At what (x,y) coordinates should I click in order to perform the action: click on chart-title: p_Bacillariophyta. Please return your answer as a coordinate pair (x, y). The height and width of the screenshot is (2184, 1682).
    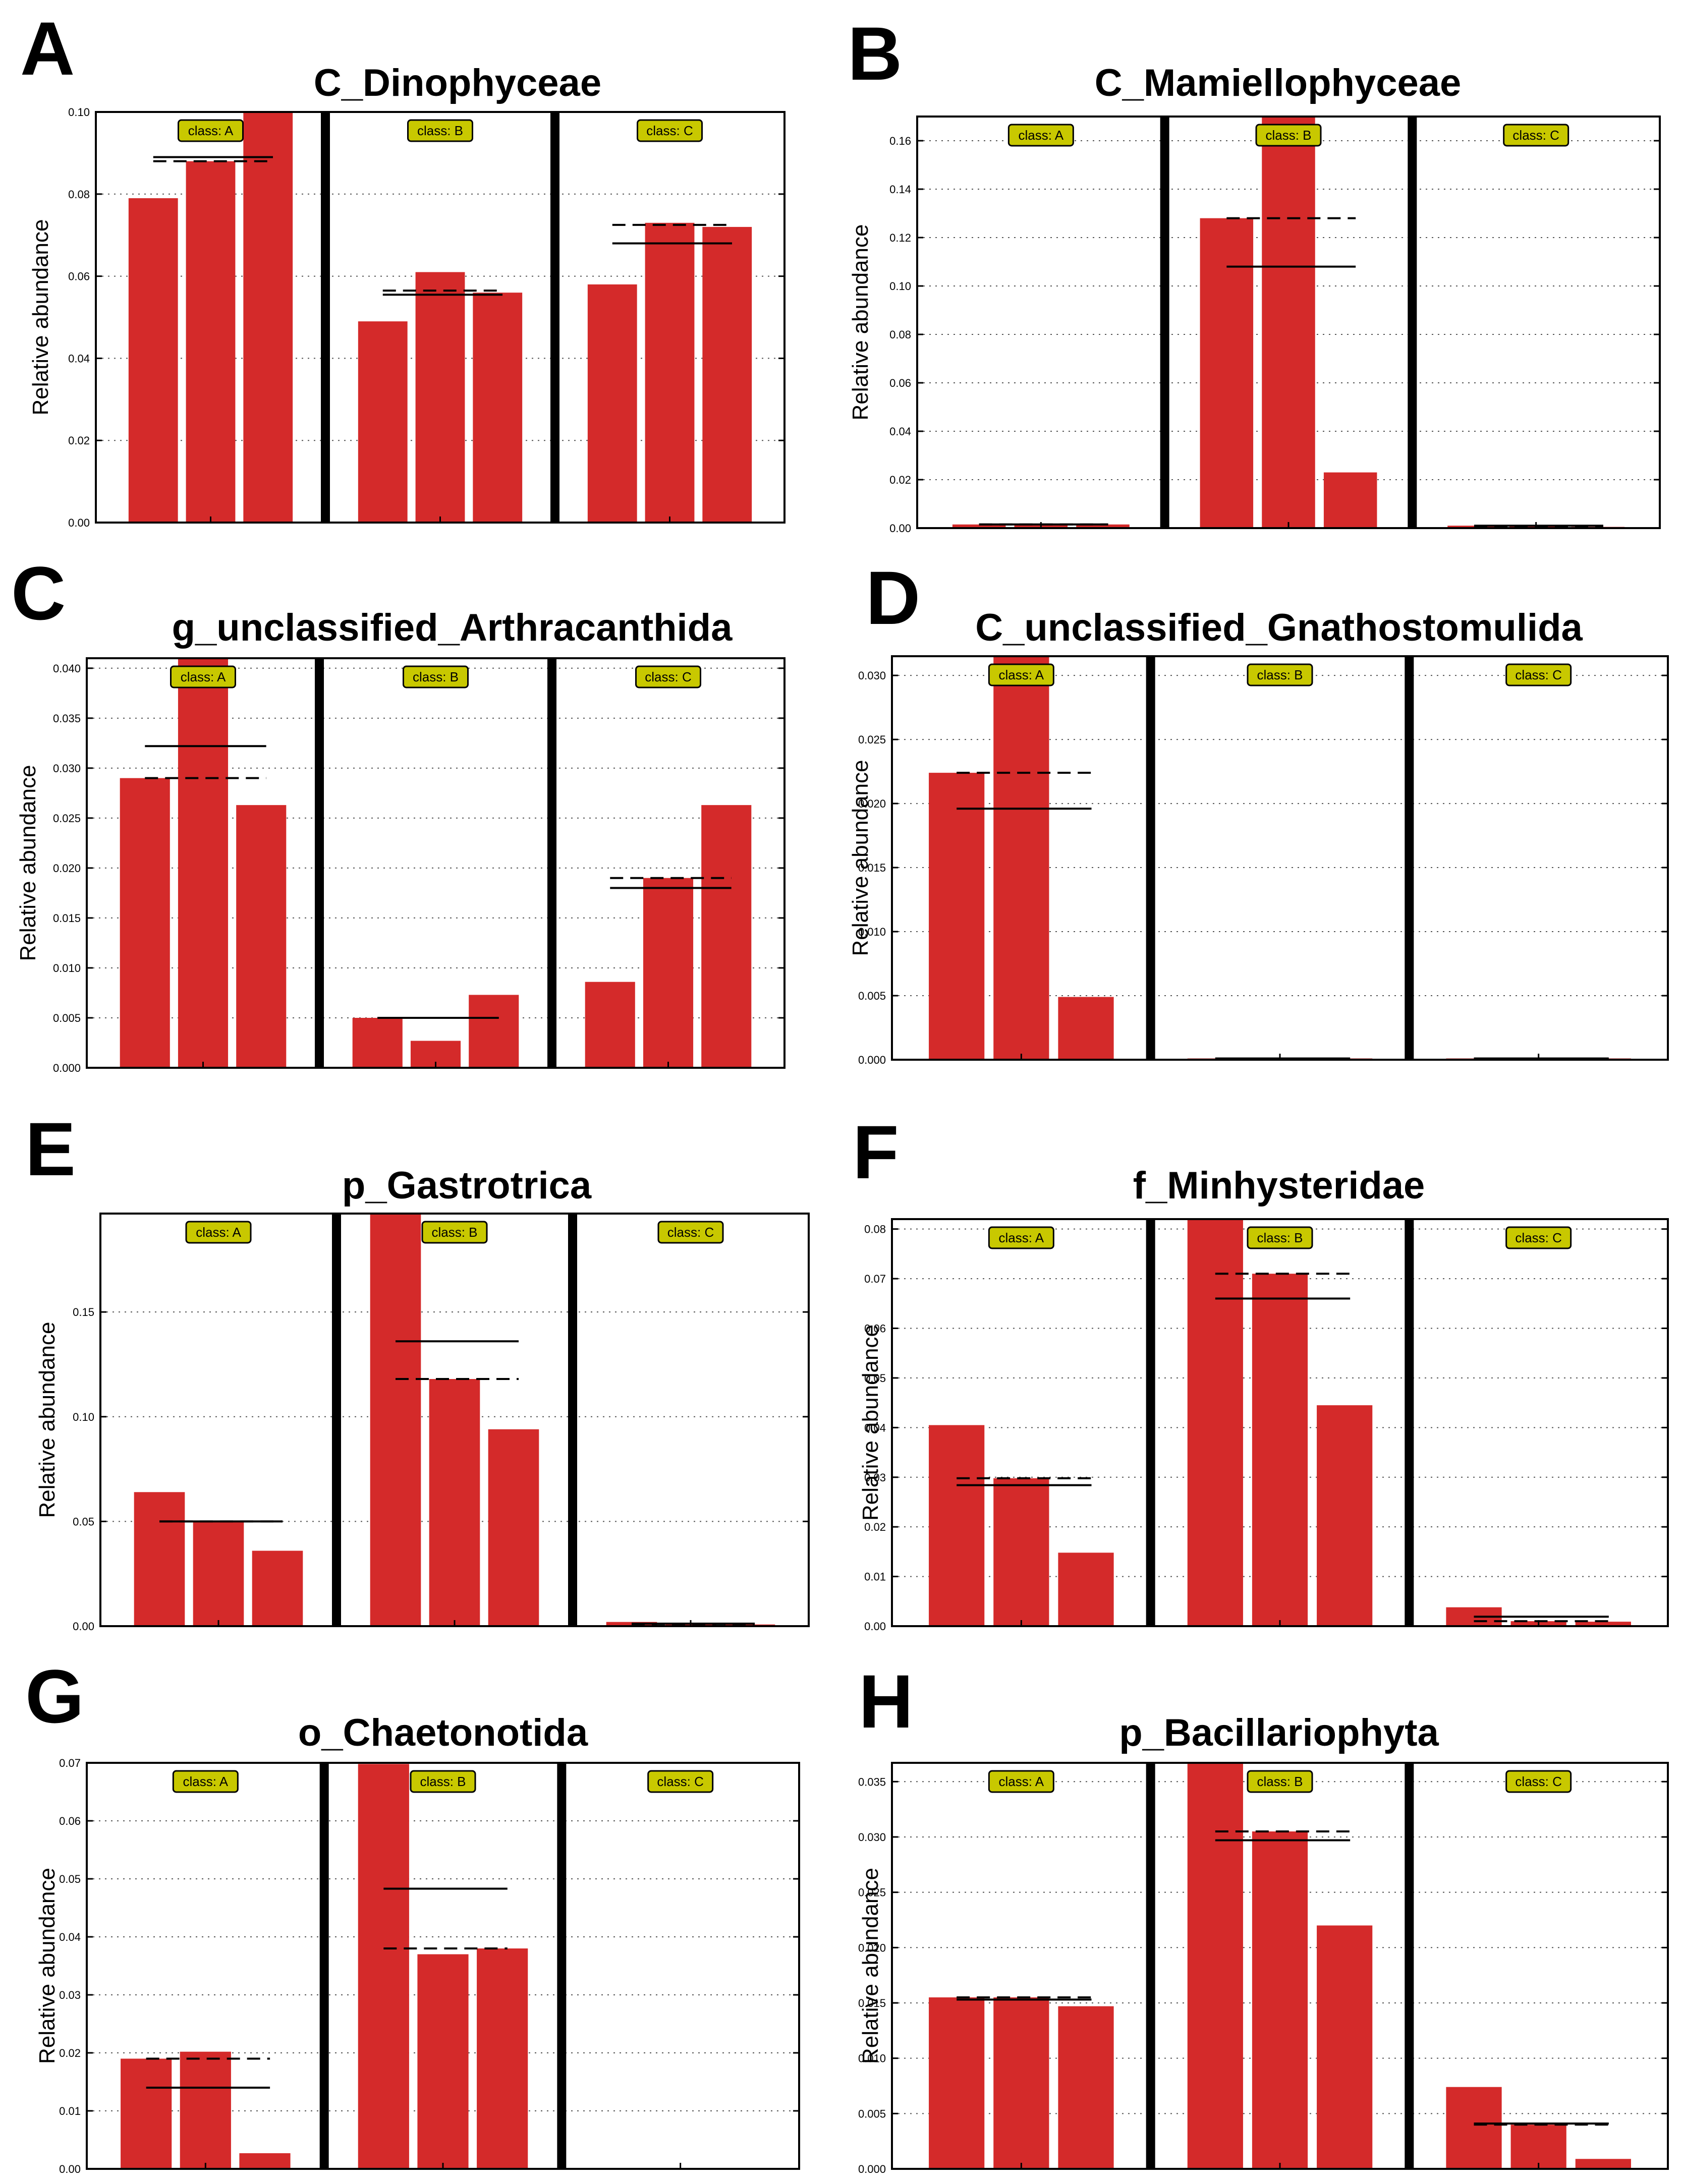
    Looking at the image, I should click on (1279, 1733).